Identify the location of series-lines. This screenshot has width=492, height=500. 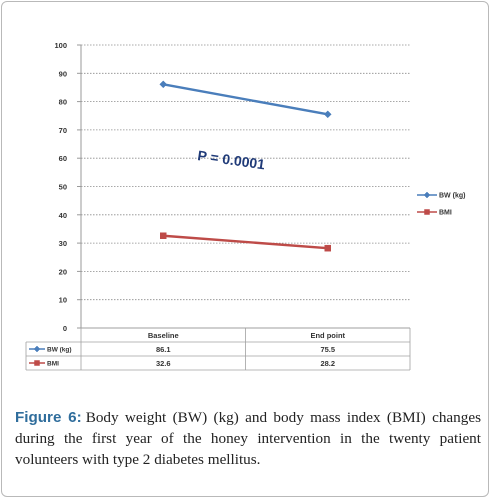
(245, 166).